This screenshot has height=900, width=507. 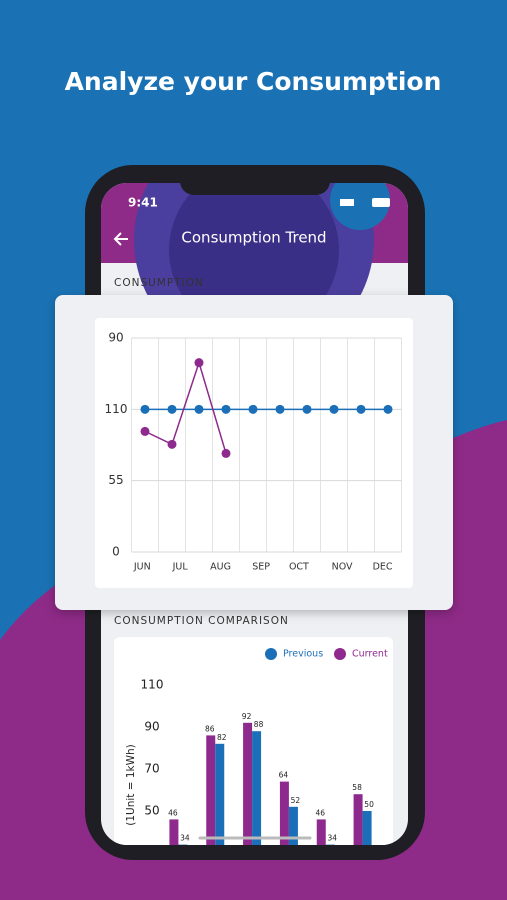 What do you see at coordinates (210, 728) in the screenshot?
I see `value-label: 86` at bounding box center [210, 728].